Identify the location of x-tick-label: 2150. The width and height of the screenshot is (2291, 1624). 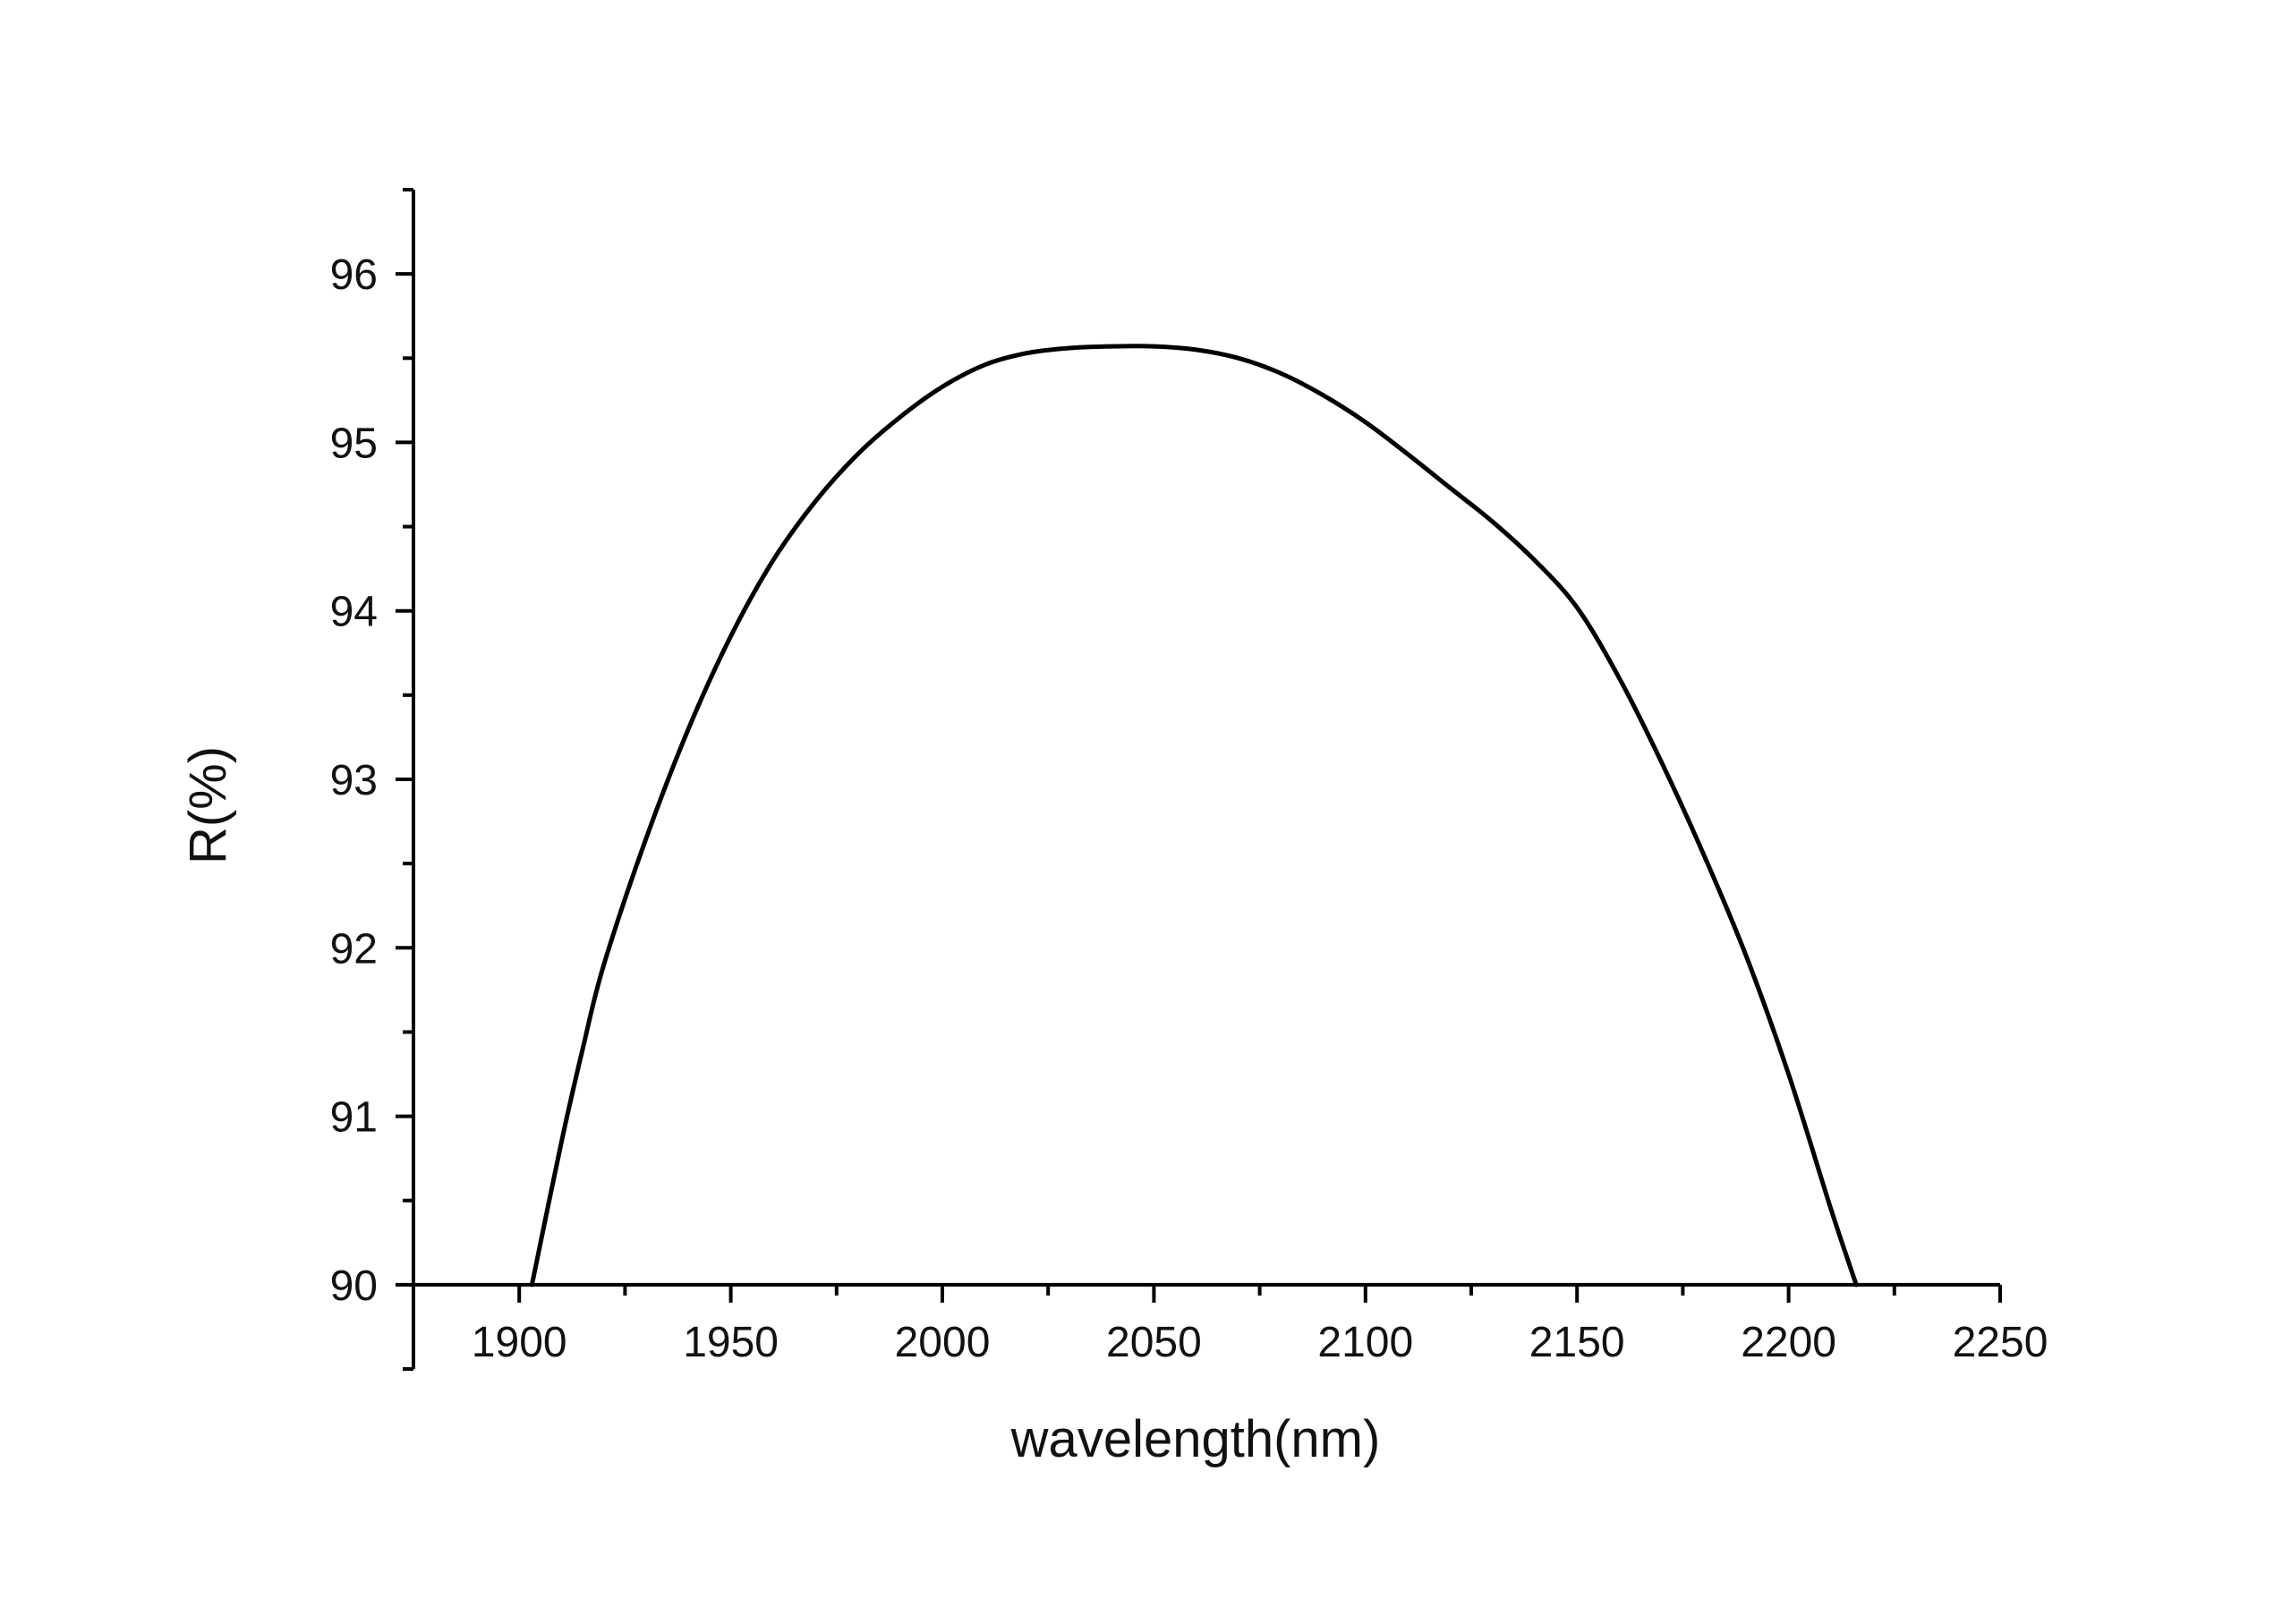
(1577, 1342).